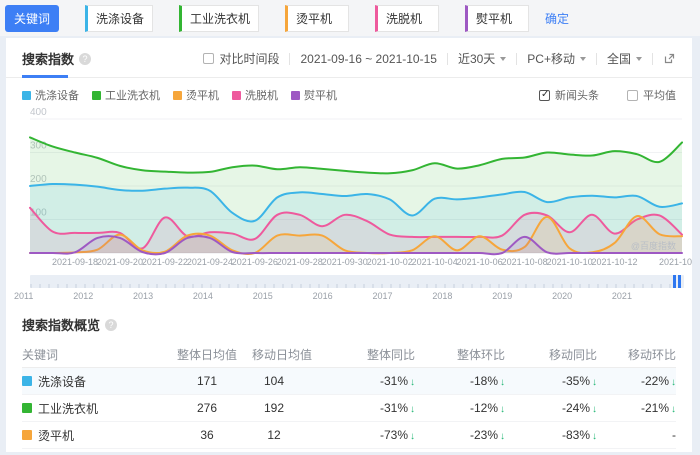 This screenshot has height=455, width=700. Describe the element at coordinates (679, 281) in the screenshot. I see `slider-handle-right` at that location.